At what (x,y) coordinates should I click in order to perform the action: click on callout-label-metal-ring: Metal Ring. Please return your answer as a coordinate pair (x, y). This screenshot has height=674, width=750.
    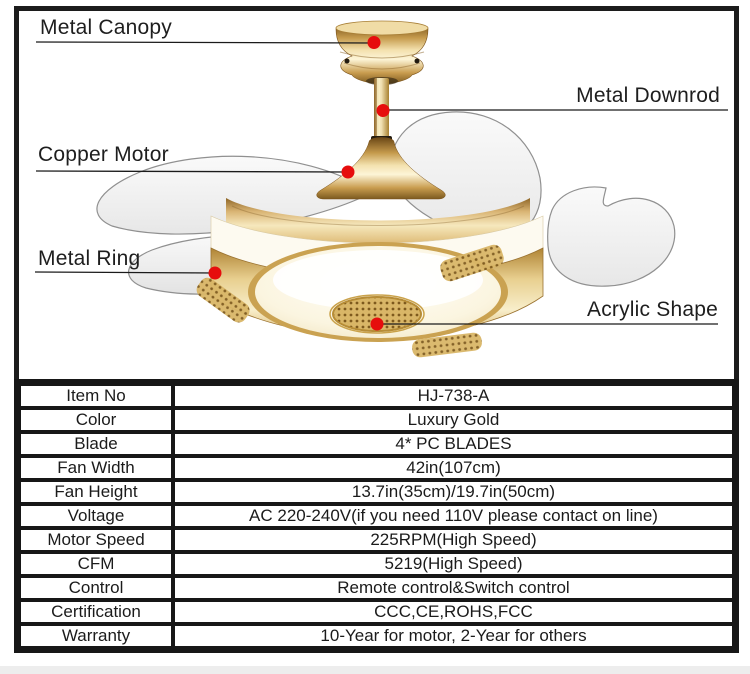
    Looking at the image, I should click on (89, 258).